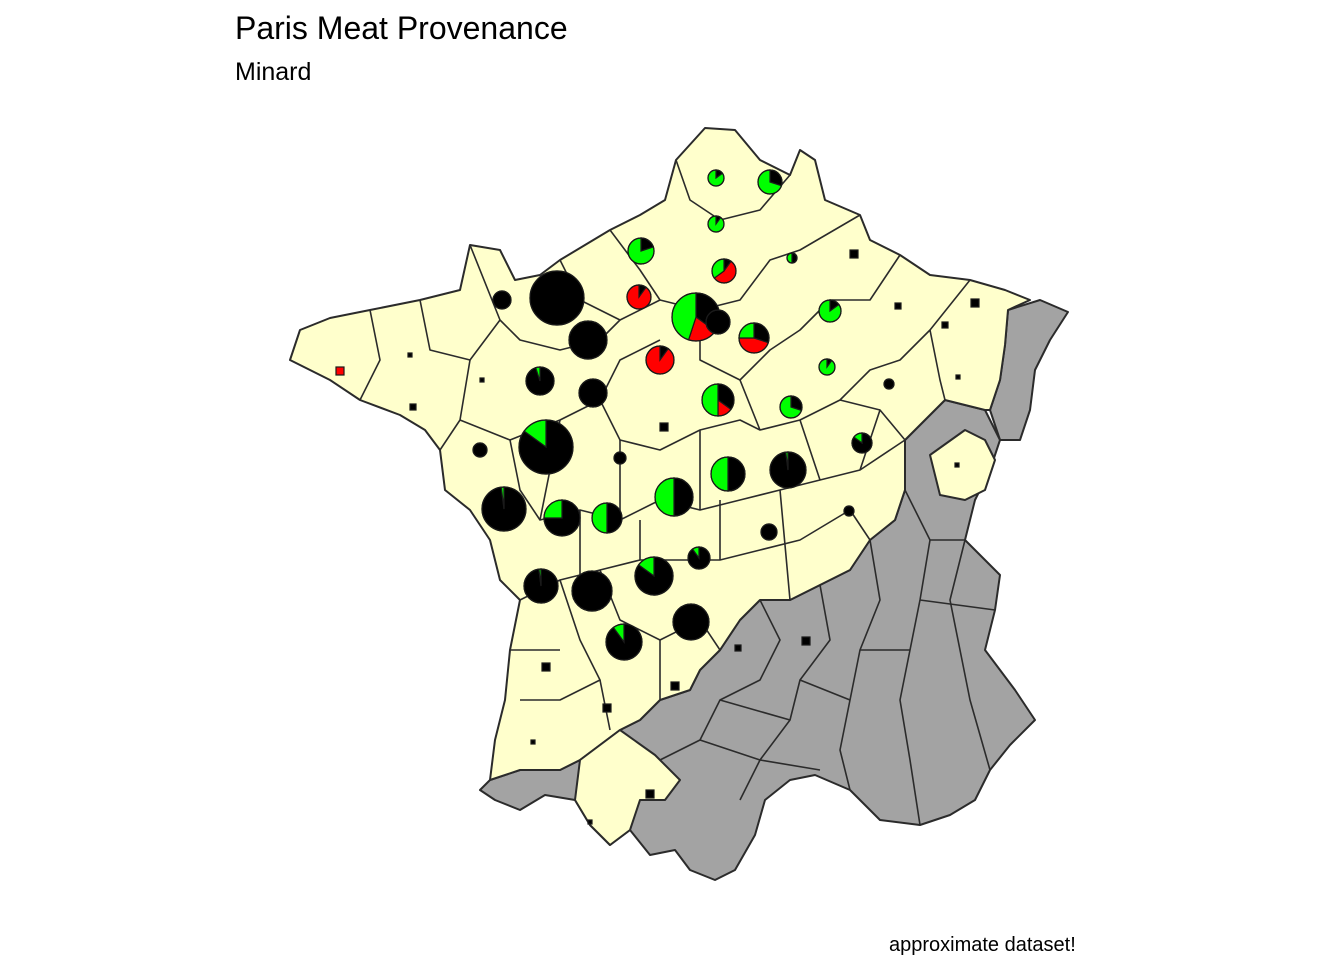 This screenshot has height=960, width=1344. I want to click on map-subtitle: Minard, so click(273, 72).